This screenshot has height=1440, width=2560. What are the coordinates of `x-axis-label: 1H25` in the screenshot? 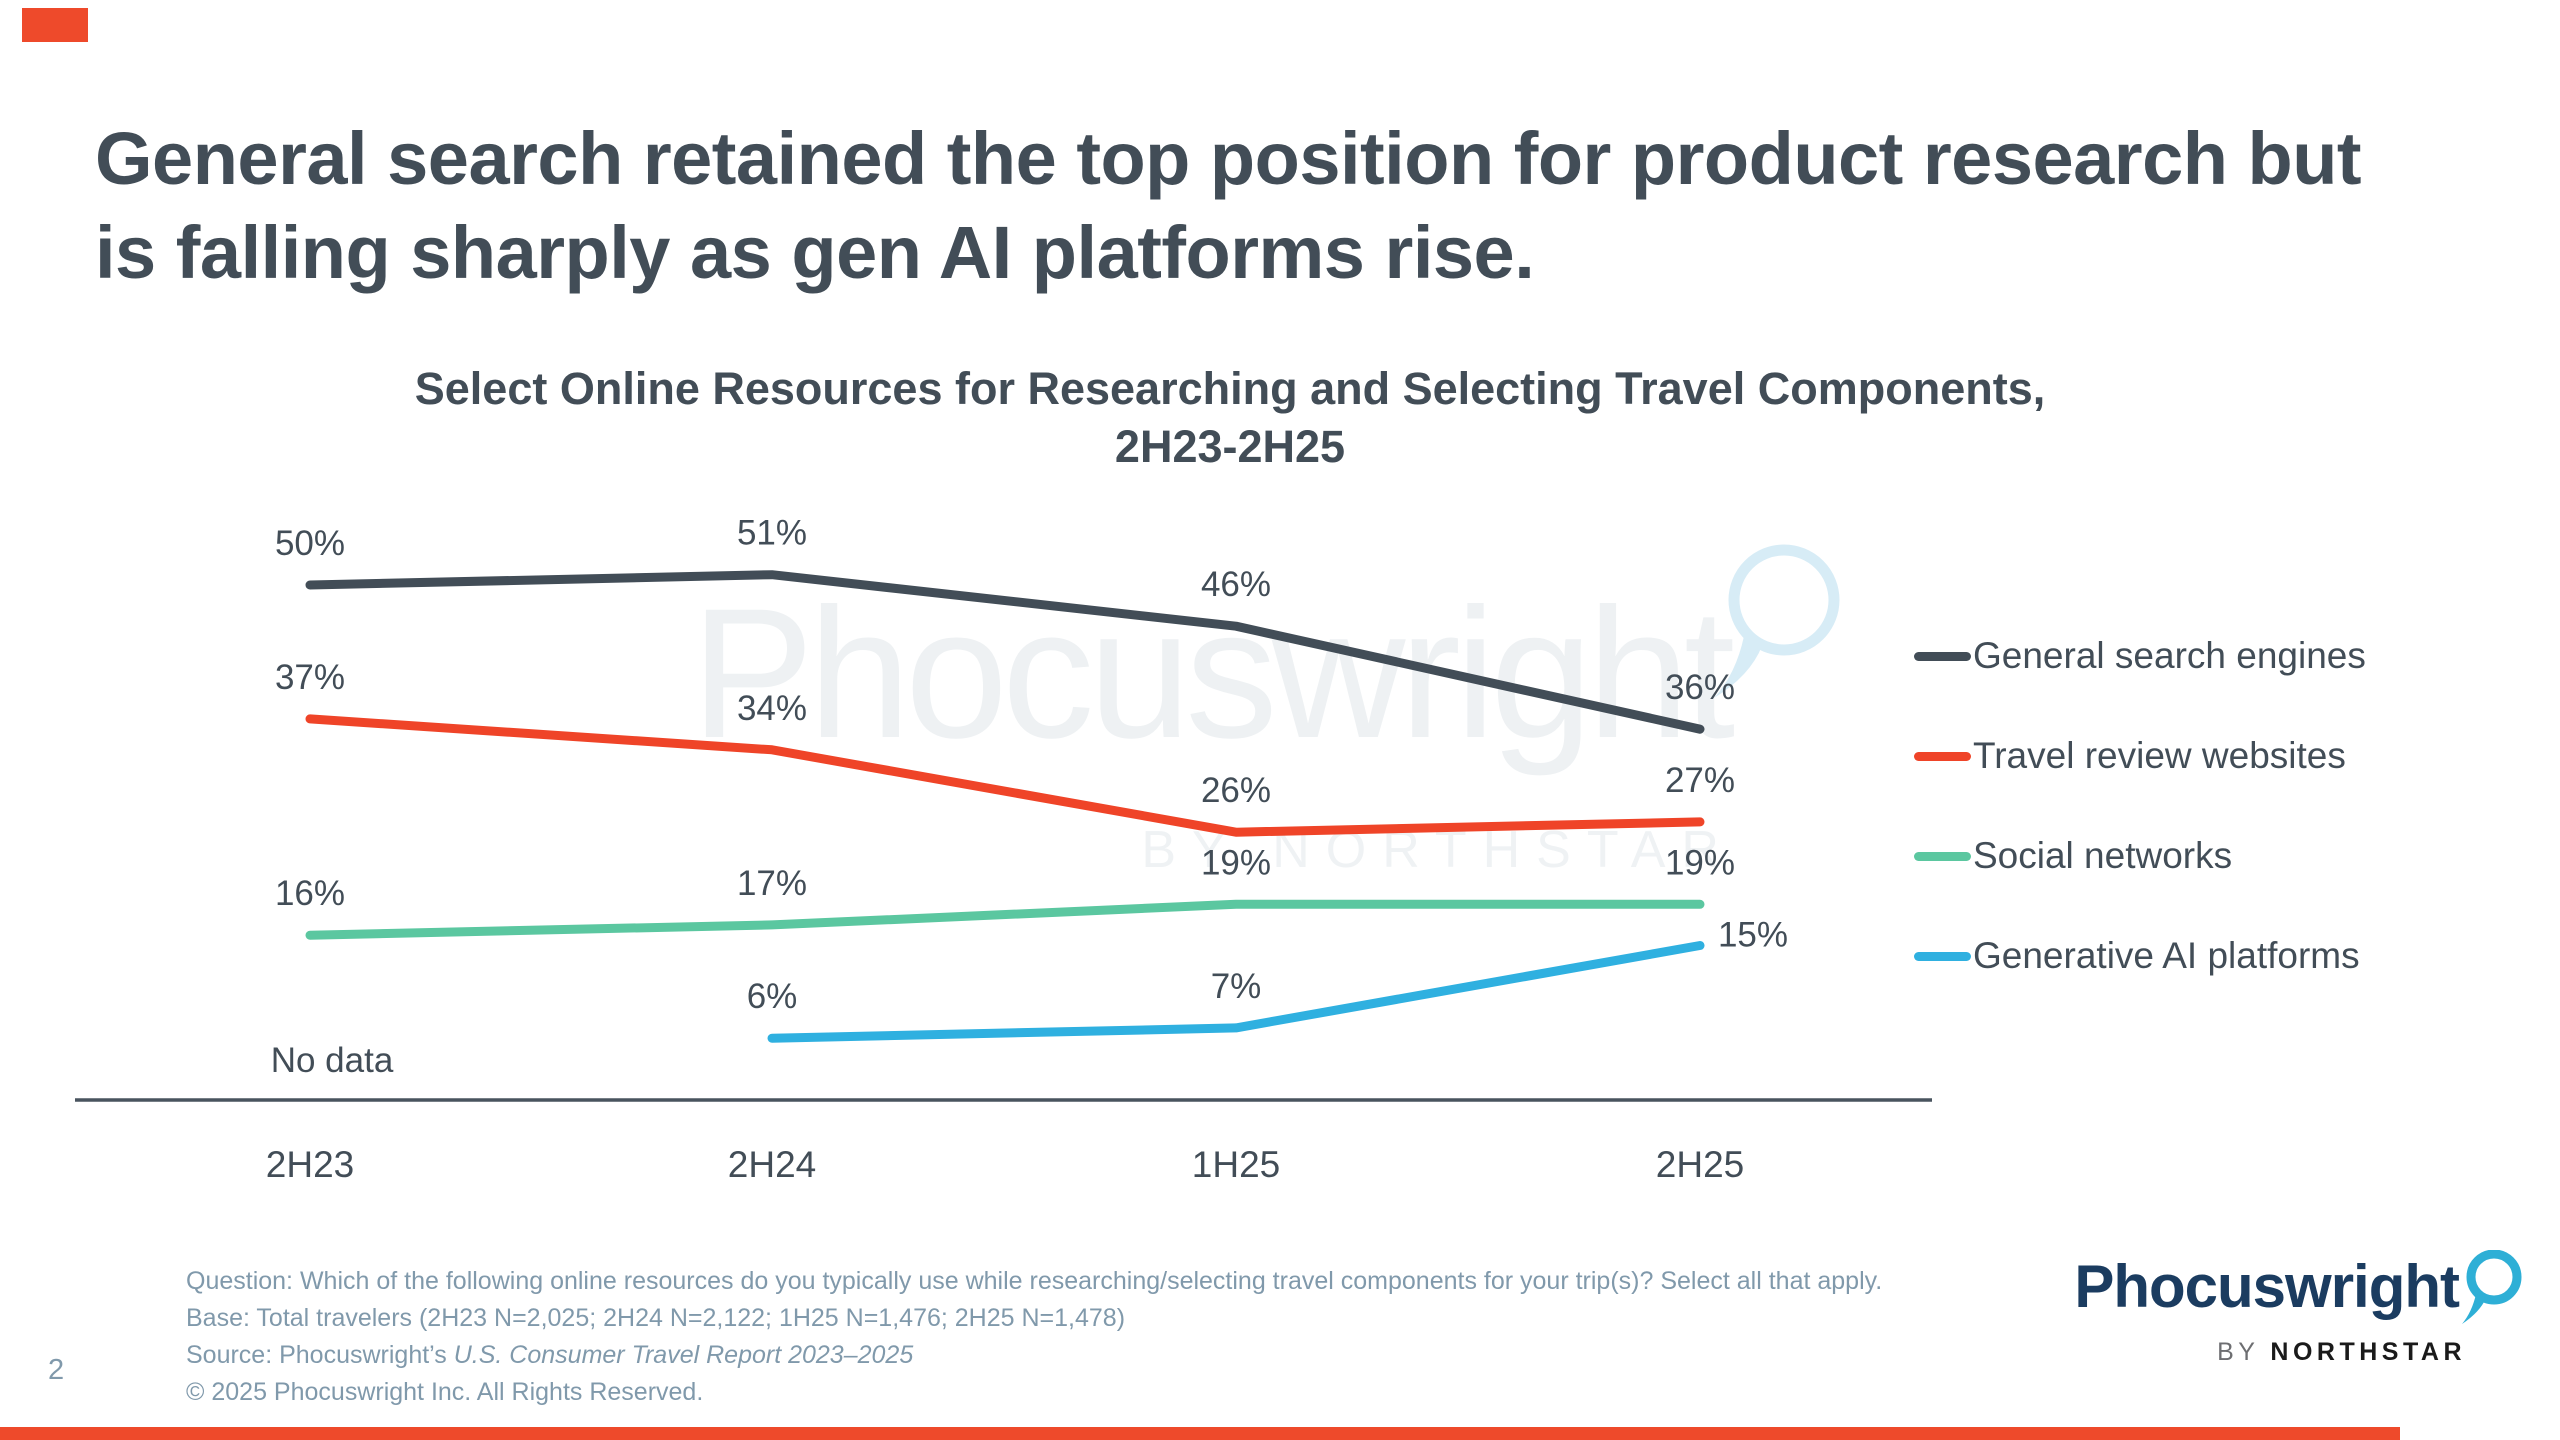 It's located at (1236, 1164).